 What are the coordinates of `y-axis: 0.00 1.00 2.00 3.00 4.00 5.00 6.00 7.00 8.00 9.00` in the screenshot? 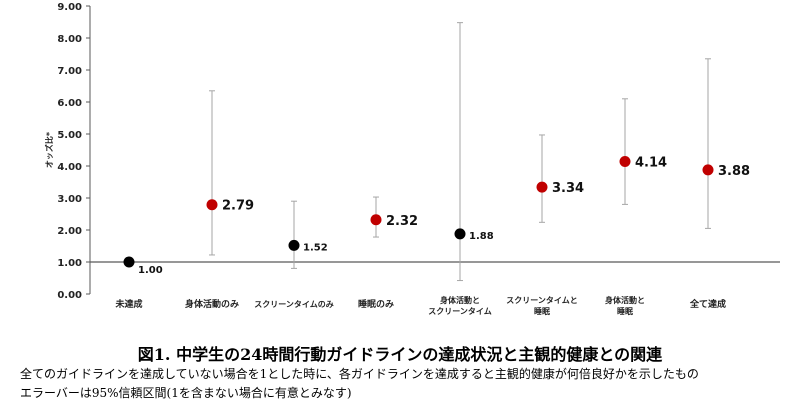 It's located at (74, 151).